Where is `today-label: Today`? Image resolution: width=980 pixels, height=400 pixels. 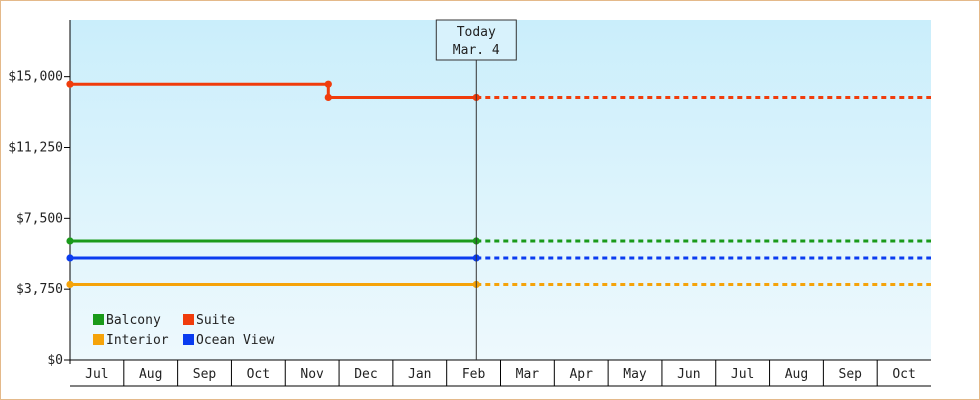
today-label: Today is located at coordinates (476, 32).